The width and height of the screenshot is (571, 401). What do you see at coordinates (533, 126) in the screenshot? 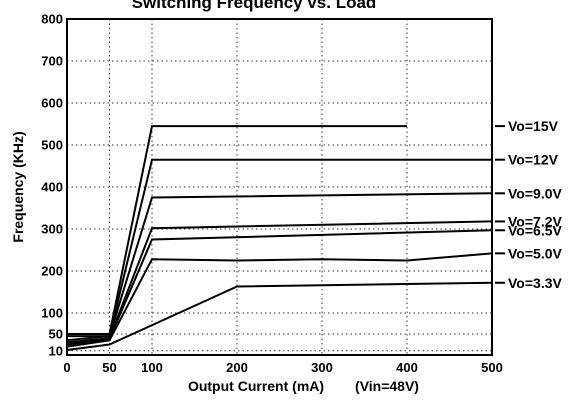
I see `series-label-vo-15v: Vo=15V` at bounding box center [533, 126].